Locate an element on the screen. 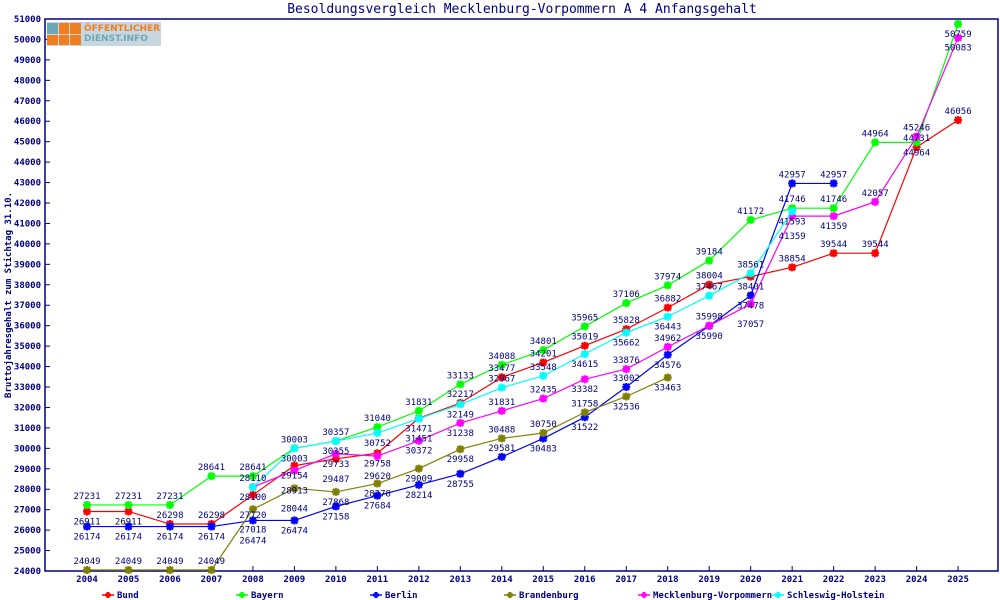 This screenshot has height=600, width=1000. data-label: 33477 is located at coordinates (501, 369).